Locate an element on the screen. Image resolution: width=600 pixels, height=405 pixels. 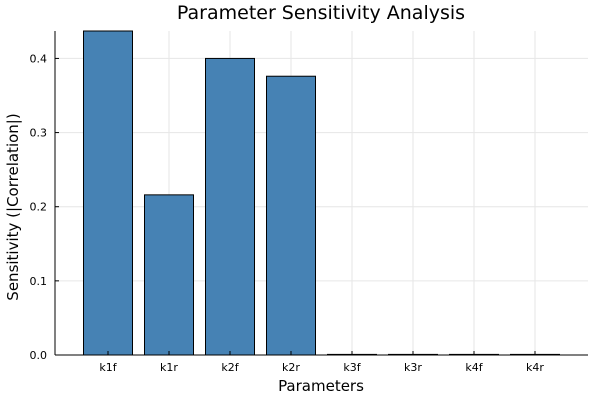
x-tick-label: k4f is located at coordinates (474, 367).